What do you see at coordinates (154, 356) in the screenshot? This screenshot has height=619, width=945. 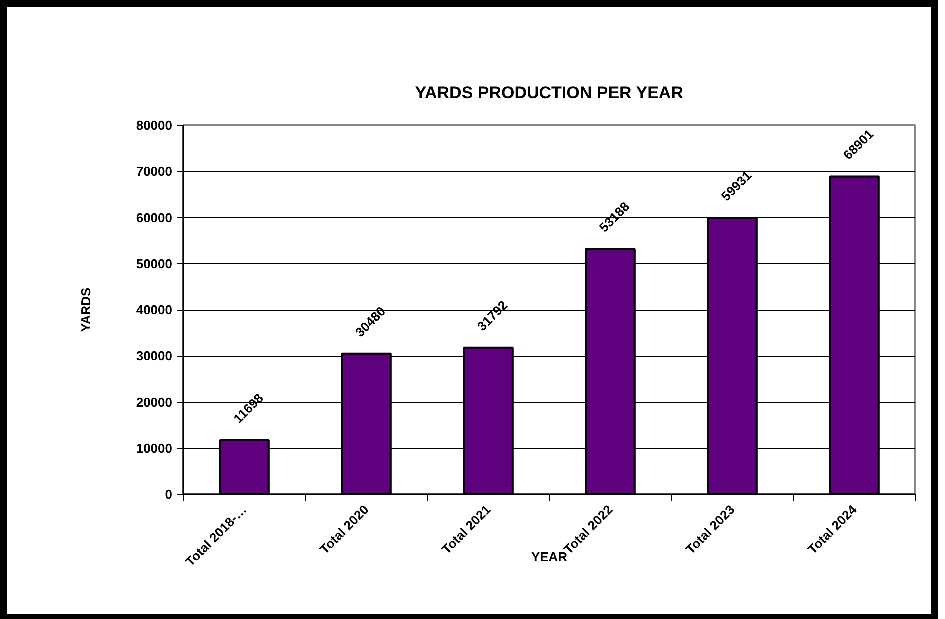 I see `y-tick-label: 30000` at bounding box center [154, 356].